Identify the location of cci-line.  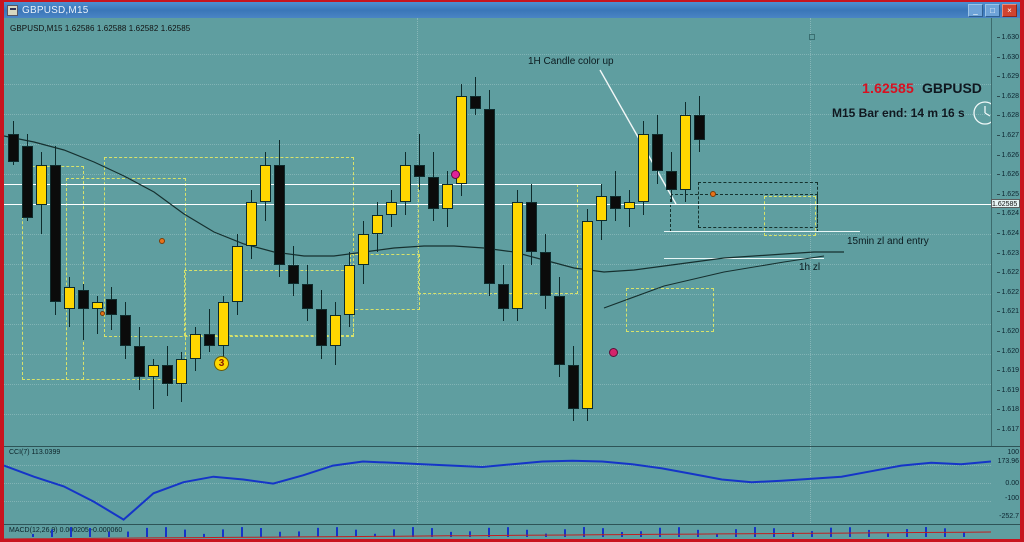
(497, 490).